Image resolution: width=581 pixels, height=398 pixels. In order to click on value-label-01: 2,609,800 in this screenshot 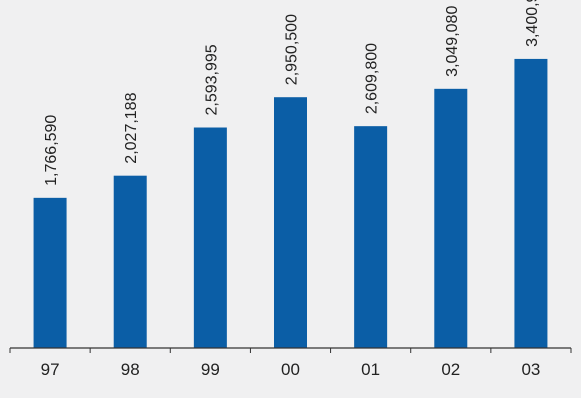, I will do `click(372, 78)`.